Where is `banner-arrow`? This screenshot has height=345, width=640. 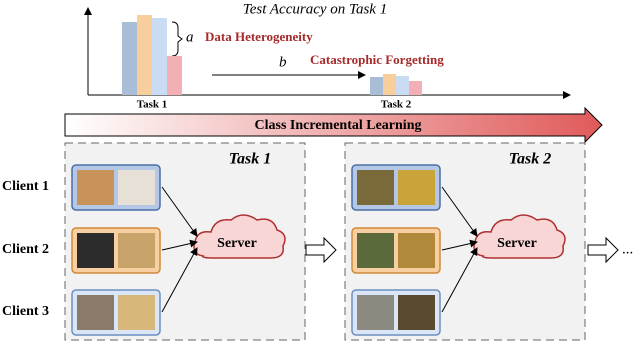
banner-arrow is located at coordinates (333, 125).